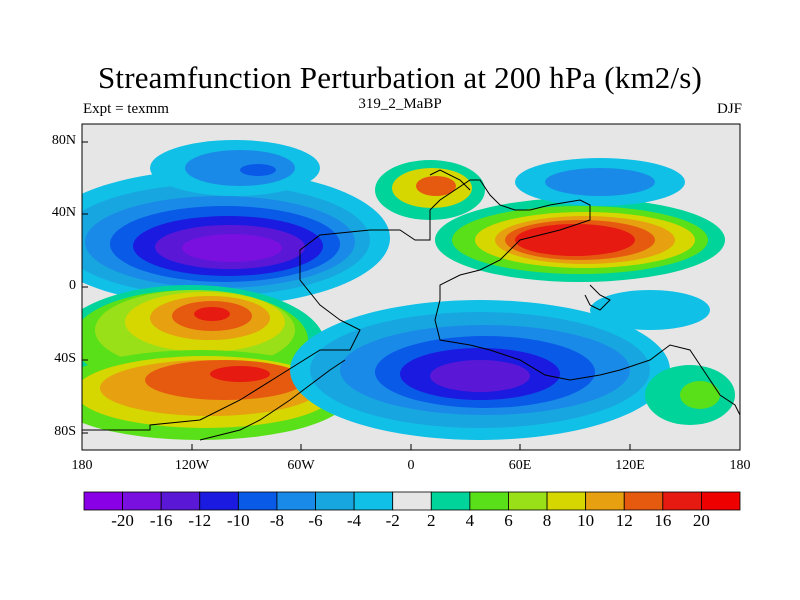 This screenshot has height=600, width=800. What do you see at coordinates (72, 285) in the screenshot?
I see `lat-tick-label: 0` at bounding box center [72, 285].